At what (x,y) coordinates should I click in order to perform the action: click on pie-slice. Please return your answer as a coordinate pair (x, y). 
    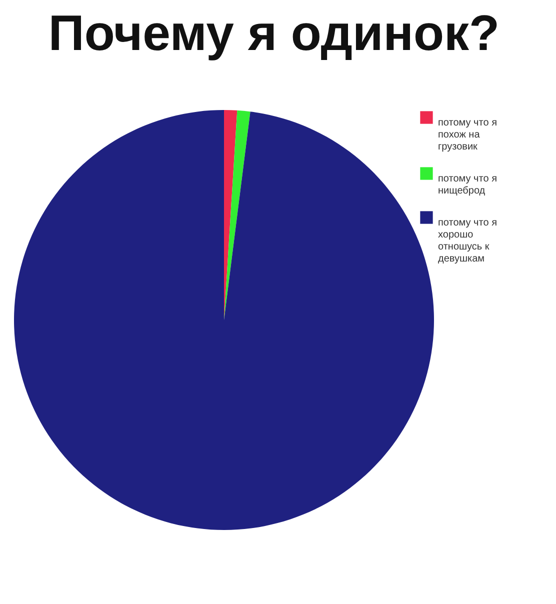
    Looking at the image, I should click on (237, 215).